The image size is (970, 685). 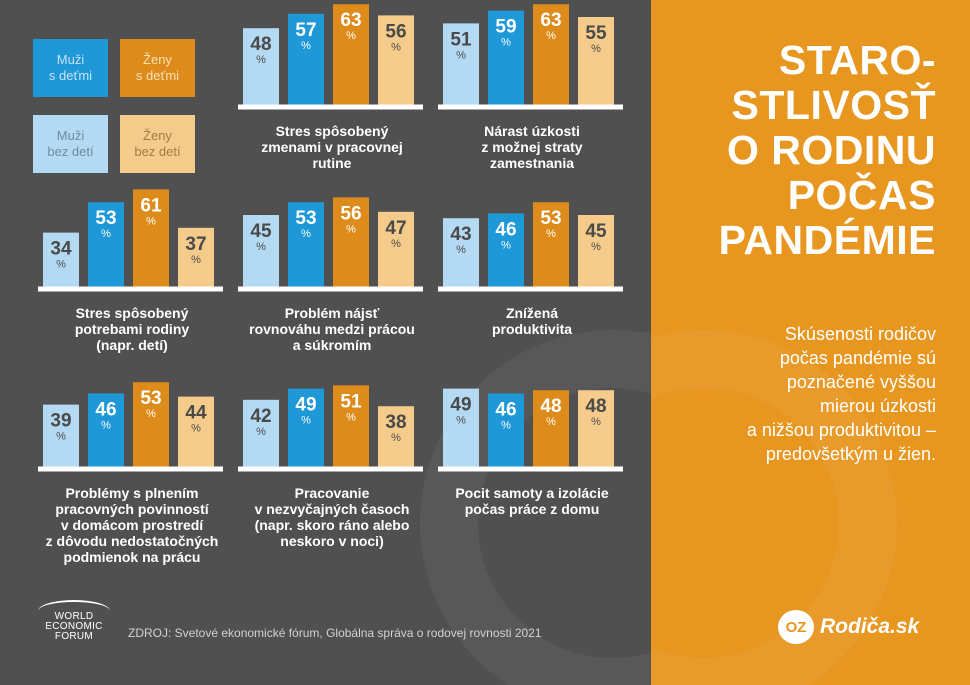 I want to click on brand-mark: OZ, so click(x=796, y=627).